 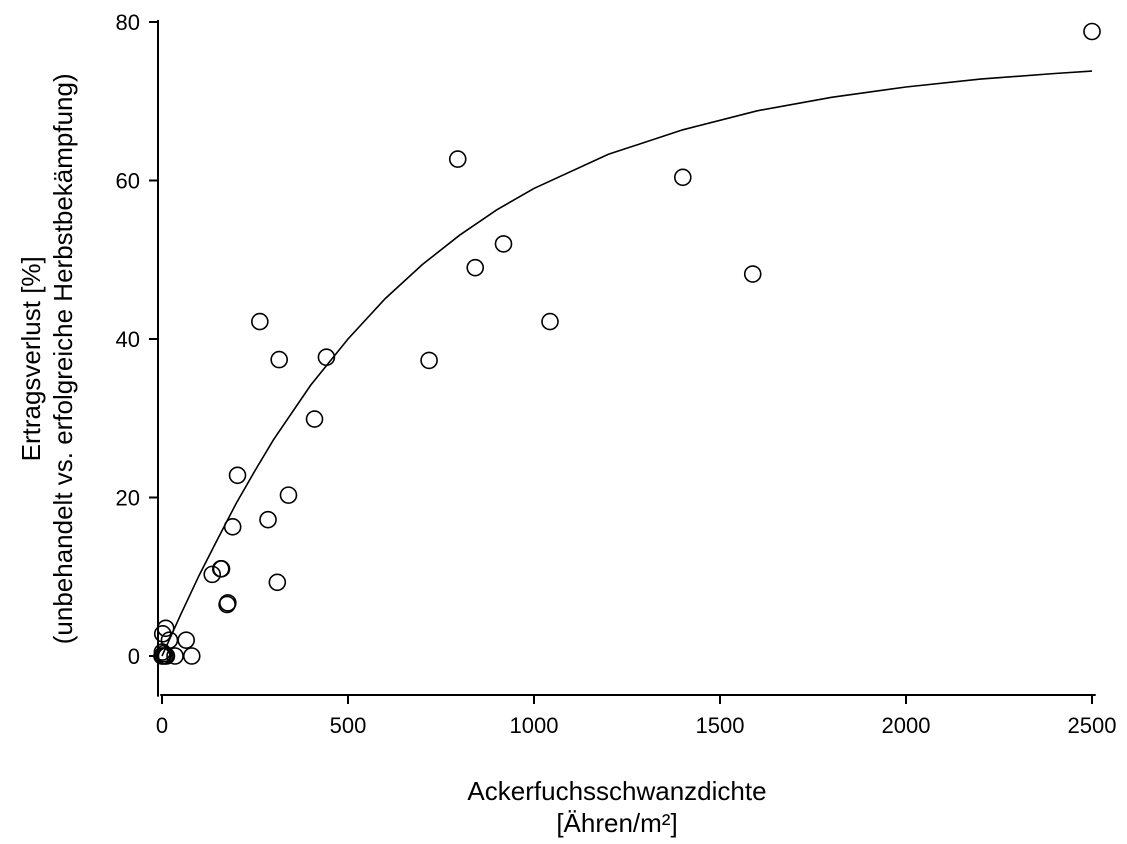 What do you see at coordinates (348, 725) in the screenshot?
I see `x-tick-label: 500` at bounding box center [348, 725].